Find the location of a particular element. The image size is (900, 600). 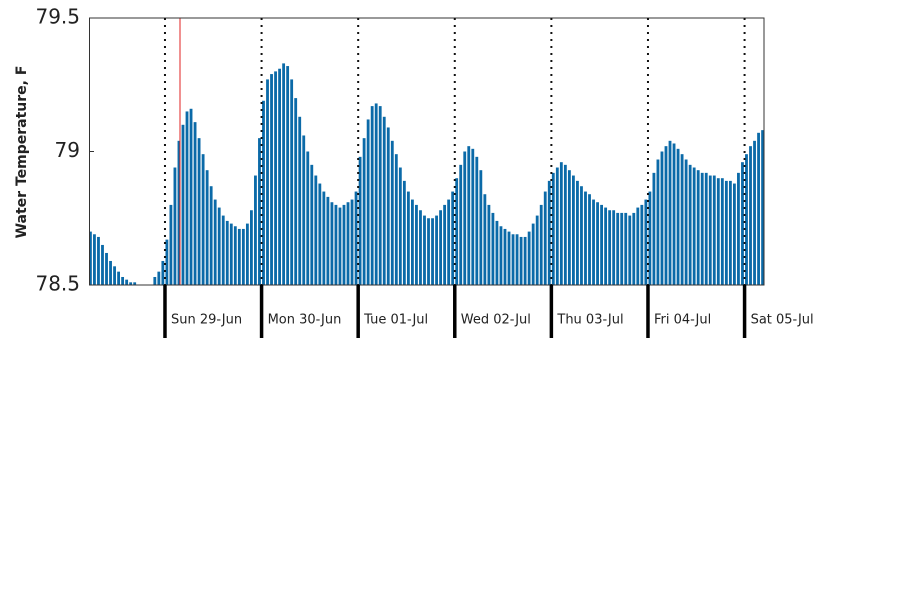

x-tick-label: Fri 04-Jul is located at coordinates (682, 320).